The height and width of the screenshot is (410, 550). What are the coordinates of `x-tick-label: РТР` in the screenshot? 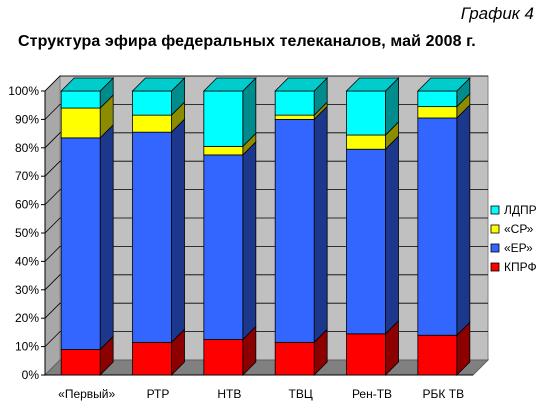 It's located at (158, 394).